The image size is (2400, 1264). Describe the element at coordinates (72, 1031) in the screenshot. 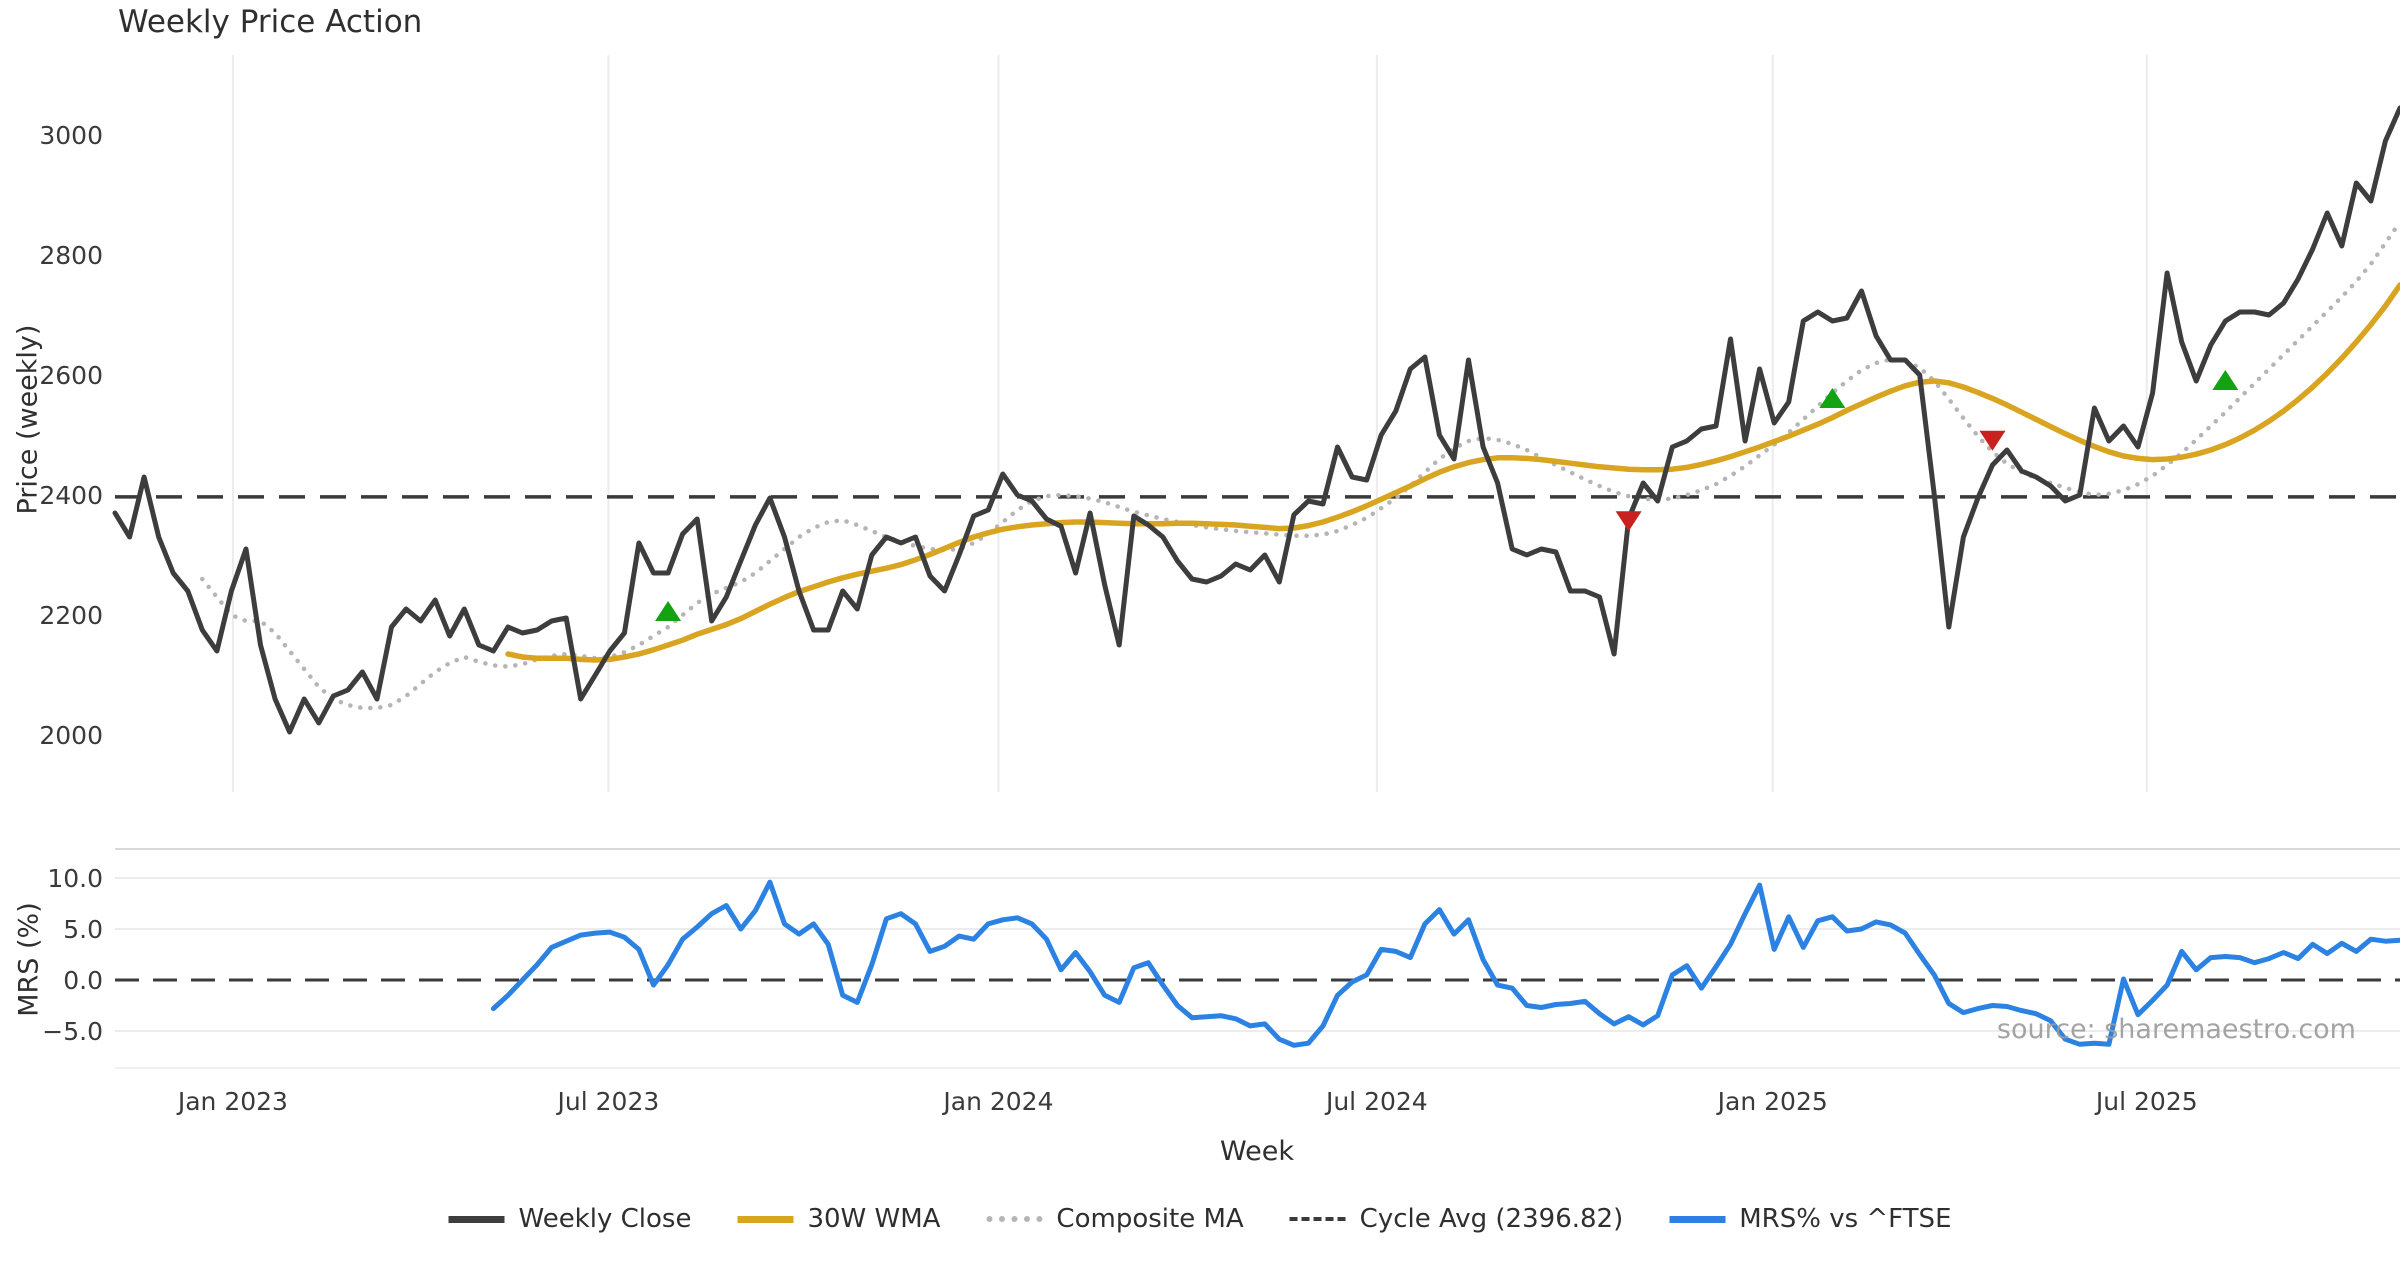

I see `mrs-y-tick-label: −5.0` at that location.